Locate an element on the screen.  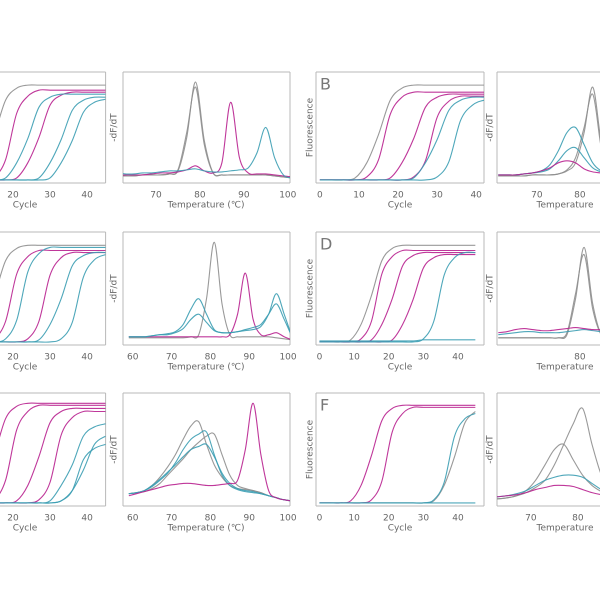
panel: 20 30 40 Cycle is located at coordinates (53, 302).